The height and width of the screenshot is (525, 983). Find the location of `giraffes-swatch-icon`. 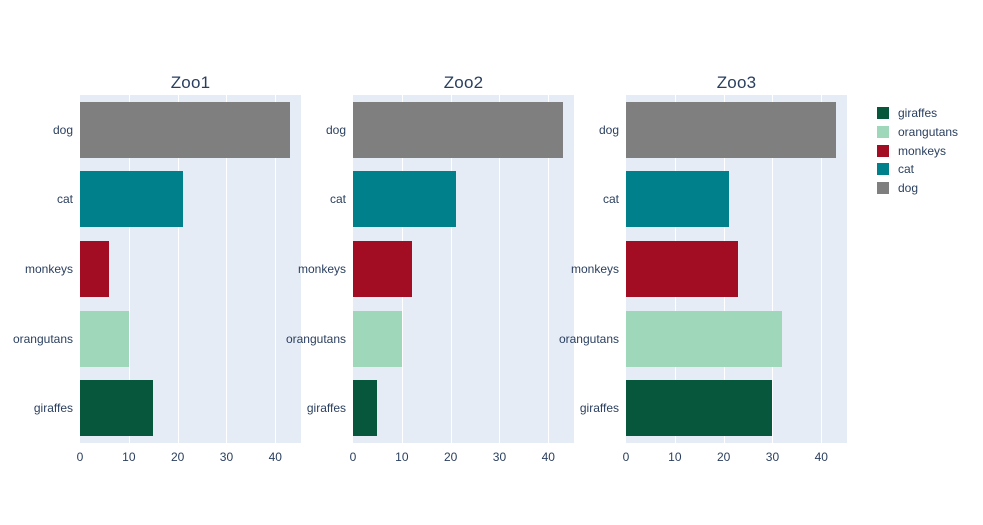

giraffes-swatch-icon is located at coordinates (883, 113).